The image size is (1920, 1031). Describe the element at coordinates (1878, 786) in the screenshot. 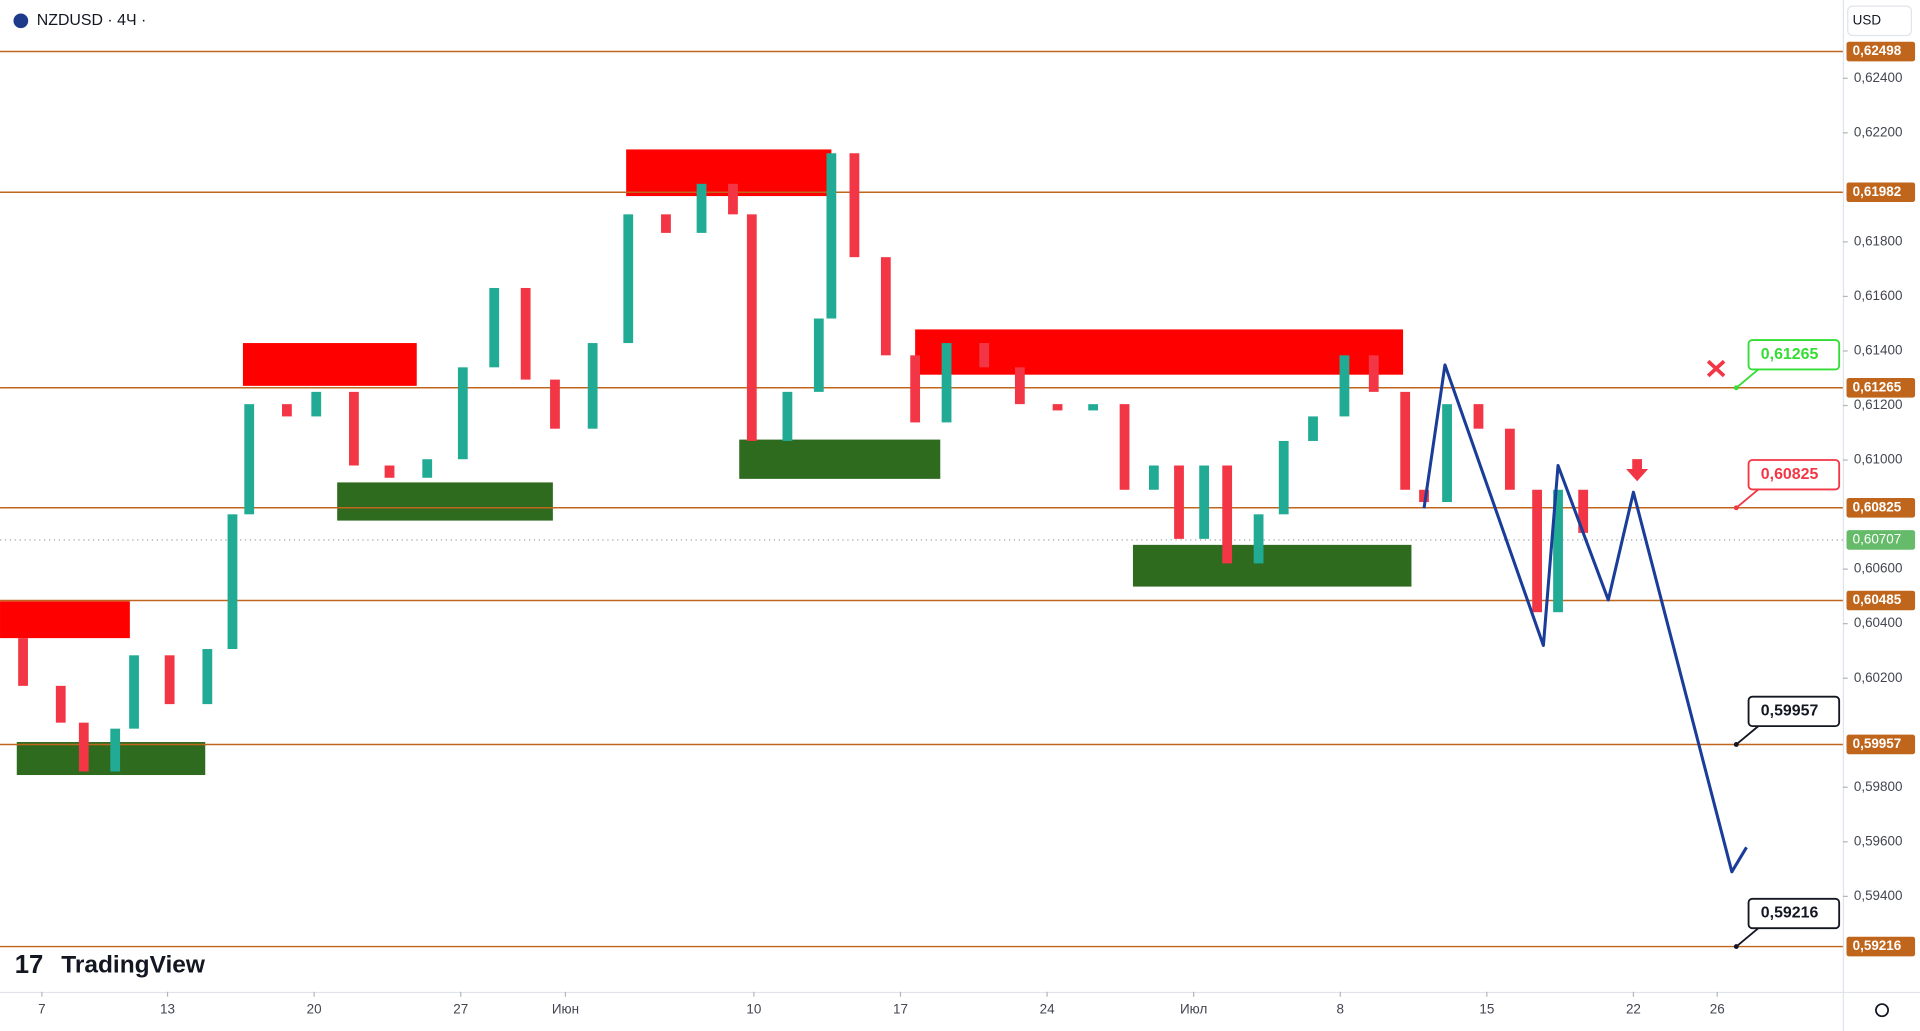

I see `y-tick-label: 0,59800` at that location.